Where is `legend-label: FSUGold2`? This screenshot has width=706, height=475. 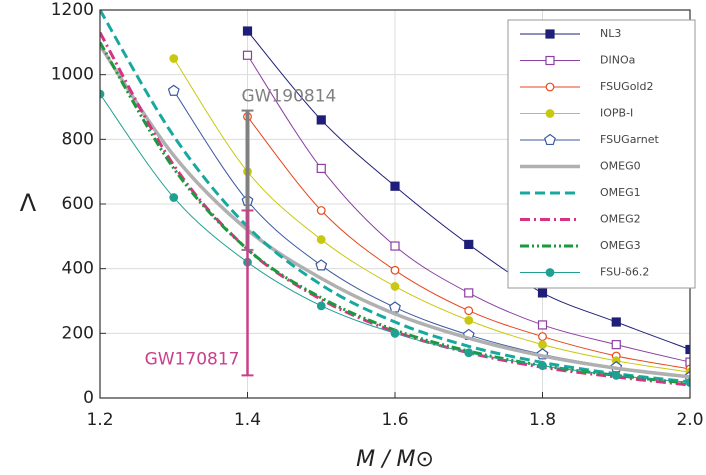
legend-label: FSUGold2 is located at coordinates (626, 86).